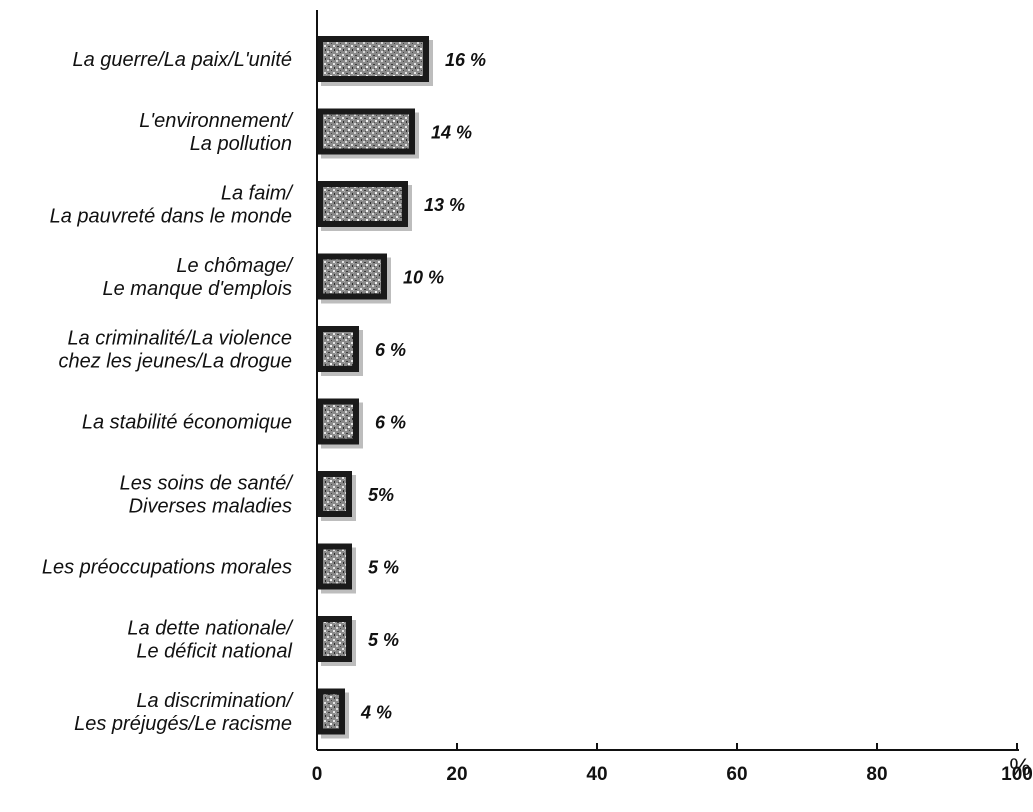 This screenshot has height=812, width=1033. I want to click on value-label: 4 %, so click(376, 713).